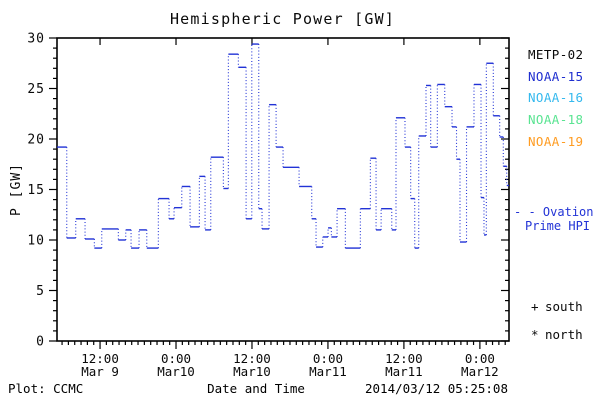 The width and height of the screenshot is (600, 400). Describe the element at coordinates (36, 39) in the screenshot. I see `y-tick-label: 30` at that location.